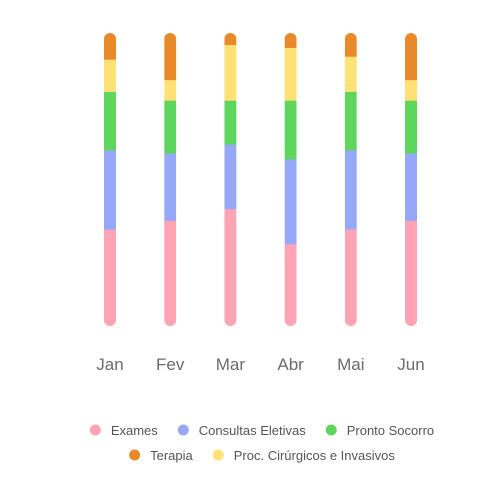 The height and width of the screenshot is (500, 500). Describe the element at coordinates (135, 455) in the screenshot. I see `legend-marker-terapia` at that location.